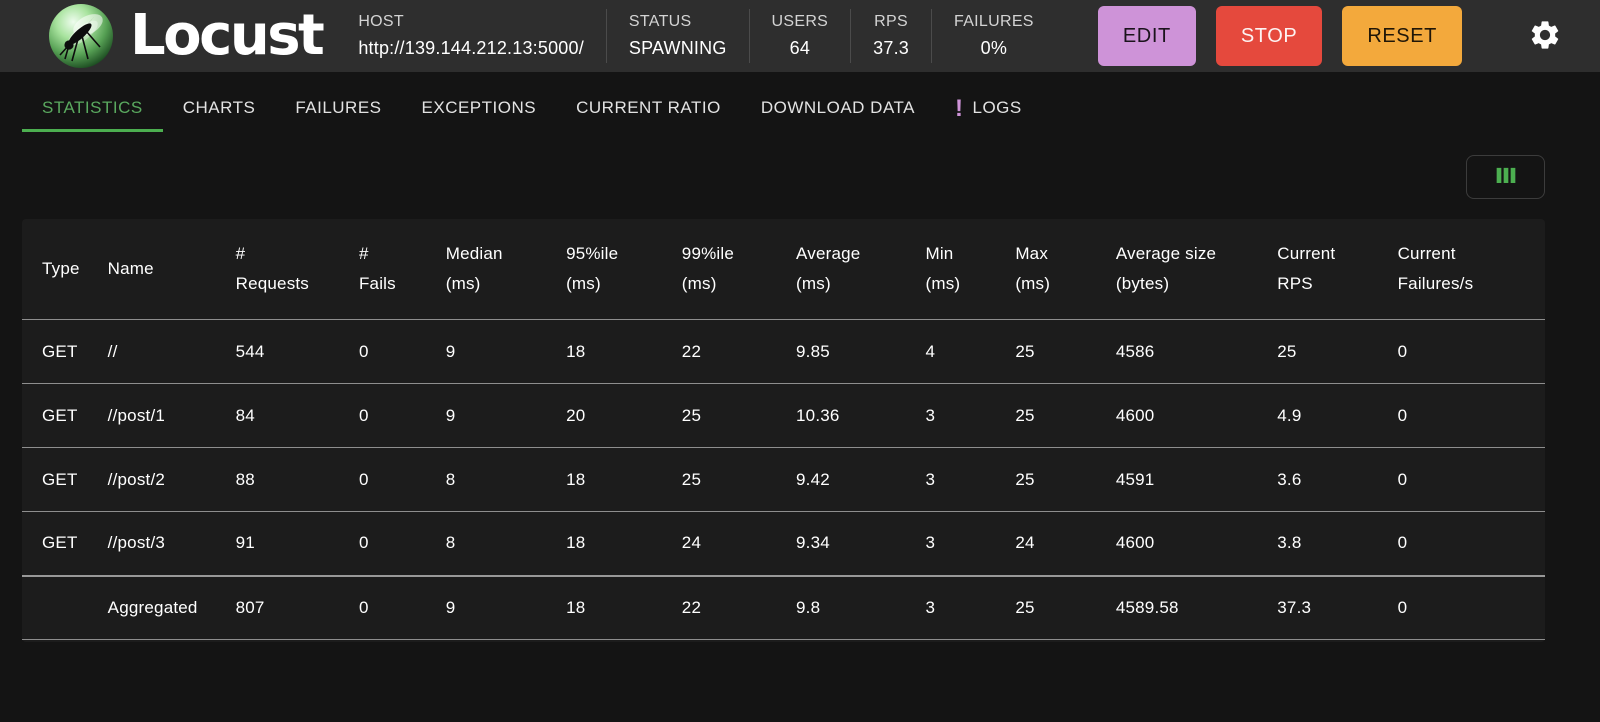 Image resolution: width=1600 pixels, height=722 pixels. I want to click on table-cell: //post/3, so click(136, 543).